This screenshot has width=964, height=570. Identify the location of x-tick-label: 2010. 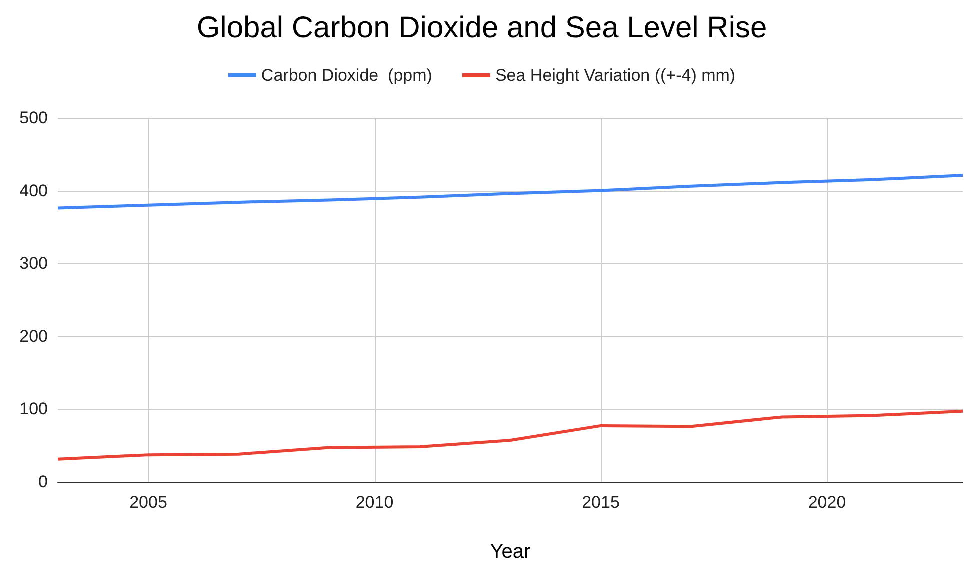
(375, 502).